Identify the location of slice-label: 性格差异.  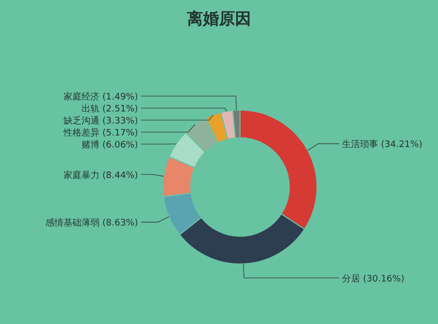
(81, 133).